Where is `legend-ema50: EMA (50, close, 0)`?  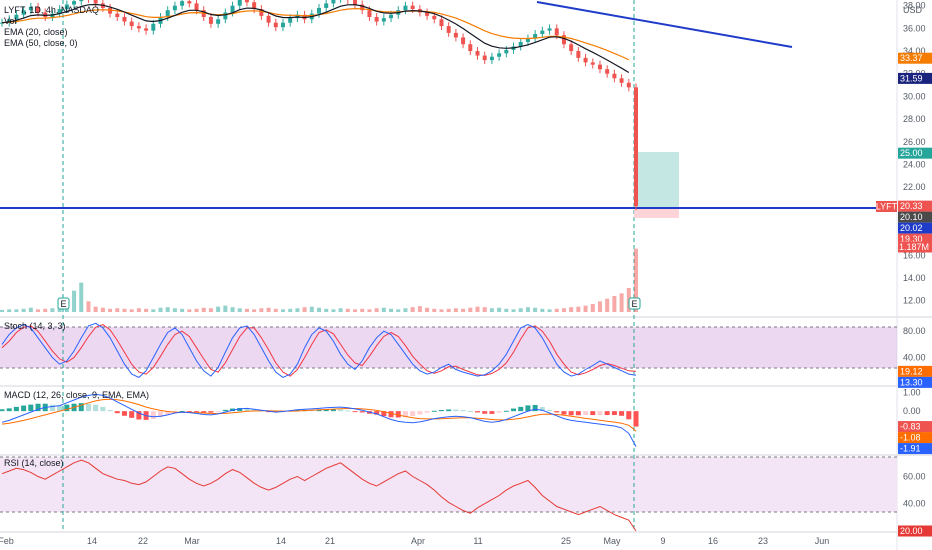 legend-ema50: EMA (50, close, 0) is located at coordinates (41, 43).